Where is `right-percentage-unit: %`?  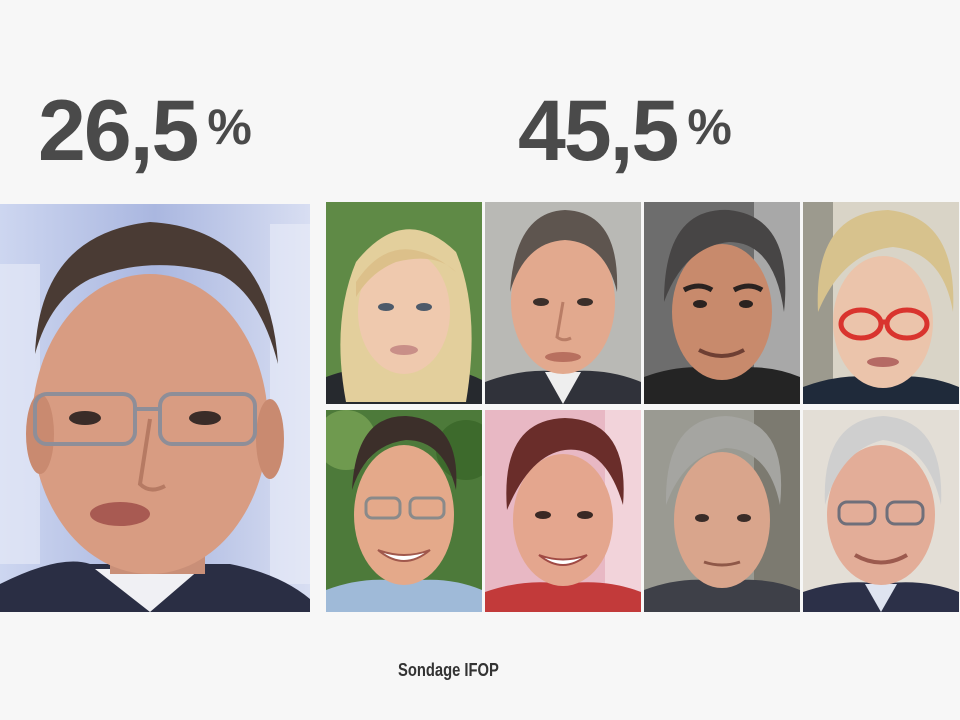
right-percentage-unit: % is located at coordinates (709, 127).